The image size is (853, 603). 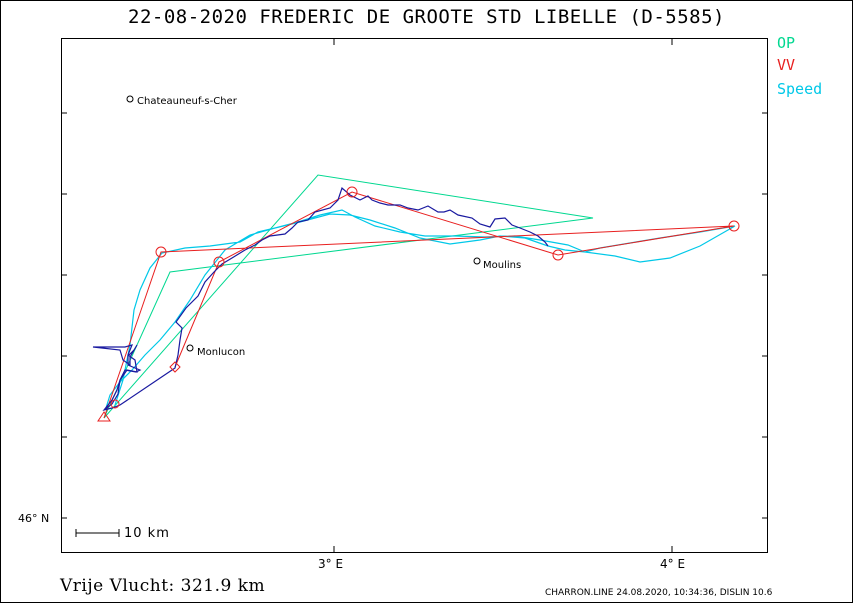 I want to click on legend-speed: Speed, so click(x=800, y=89).